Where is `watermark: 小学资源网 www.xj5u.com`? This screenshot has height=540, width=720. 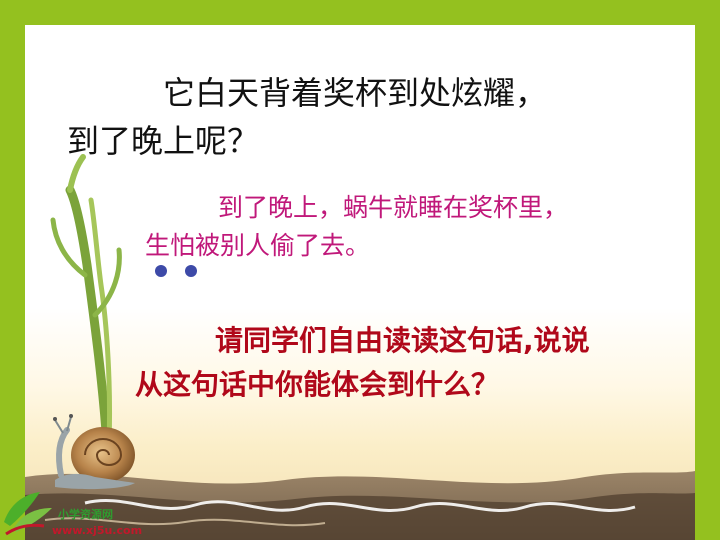
watermark: 小学资源网 www.xj5u.com is located at coordinates (110, 511).